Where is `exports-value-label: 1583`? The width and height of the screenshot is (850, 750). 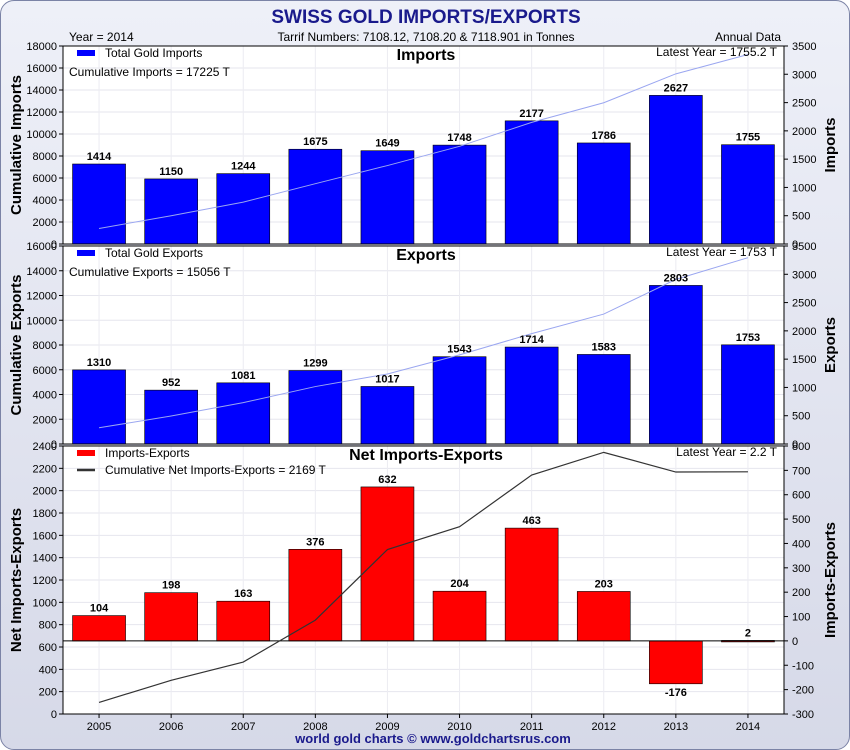
exports-value-label: 1583 is located at coordinates (604, 347).